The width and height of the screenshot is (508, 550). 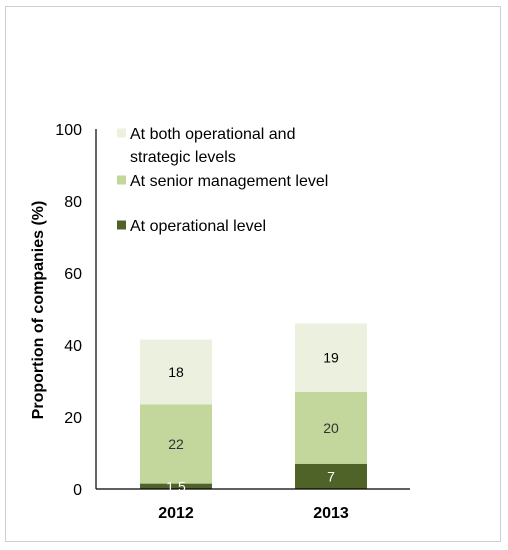 What do you see at coordinates (253, 513) in the screenshot?
I see `x-tick-labels: 2012 2013` at bounding box center [253, 513].